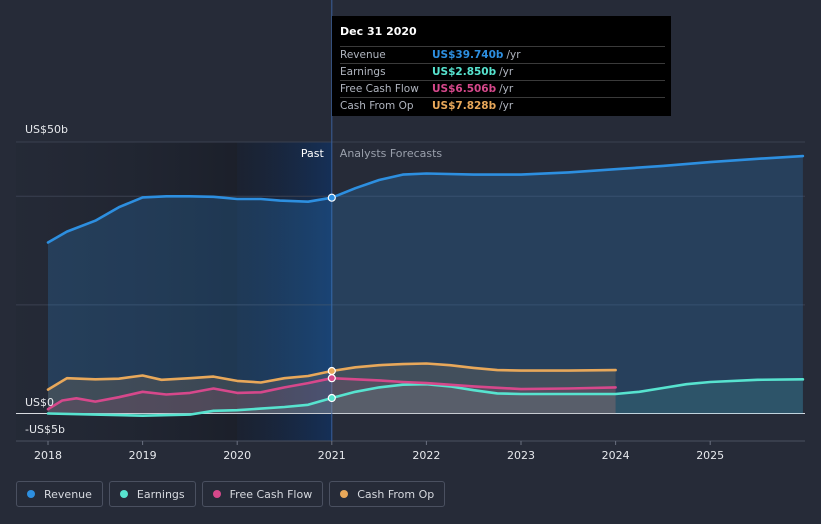  I want to click on earnings-dot-icon, so click(123, 494).